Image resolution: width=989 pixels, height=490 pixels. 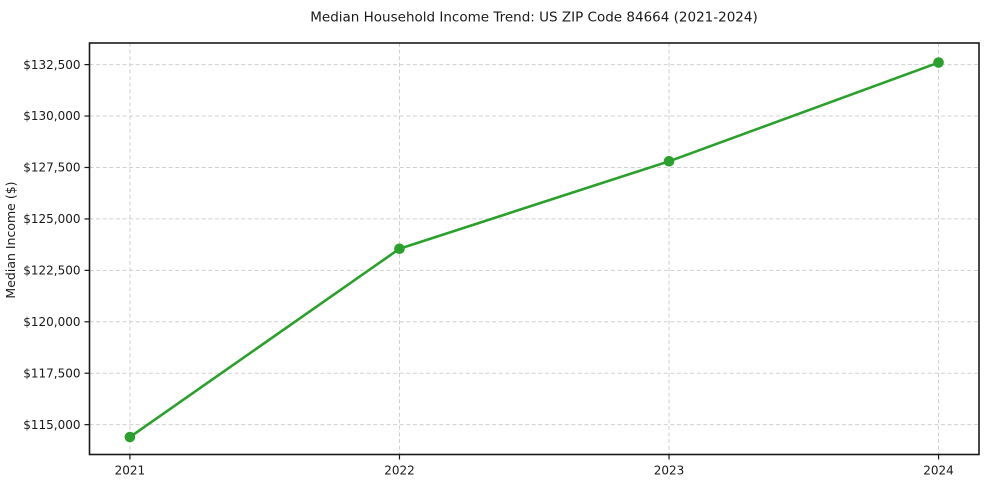 I want to click on y-tick-label: $115,000, so click(x=51, y=425).